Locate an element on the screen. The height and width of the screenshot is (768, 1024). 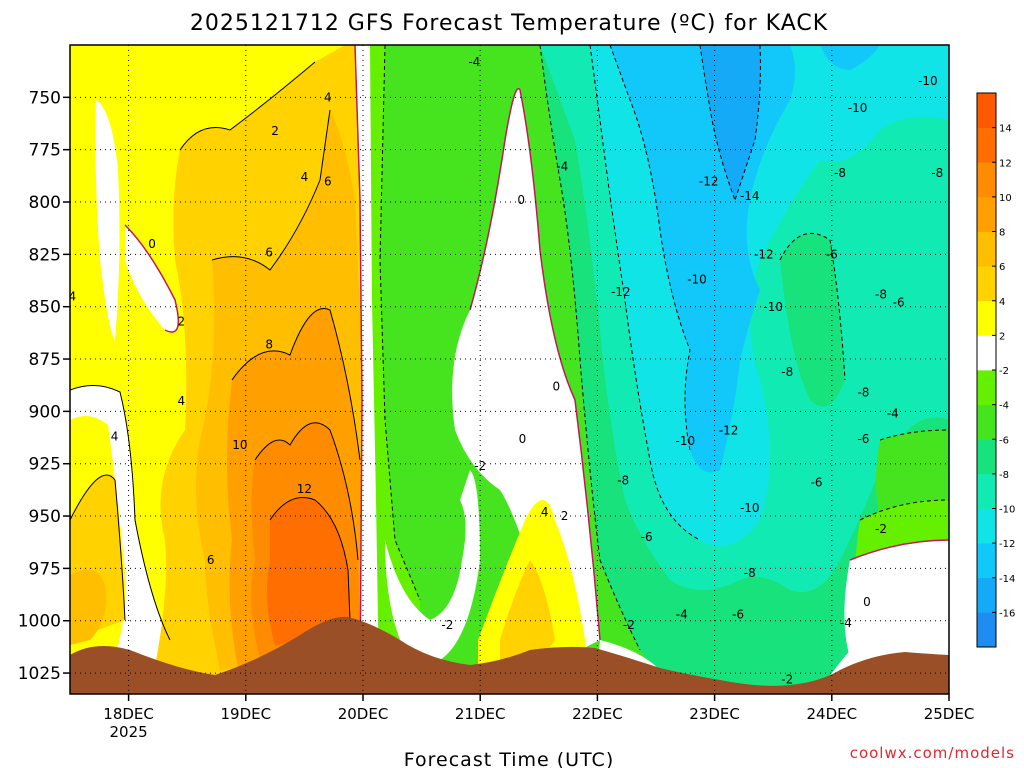
colorbar-label: -2 is located at coordinates (1004, 371).